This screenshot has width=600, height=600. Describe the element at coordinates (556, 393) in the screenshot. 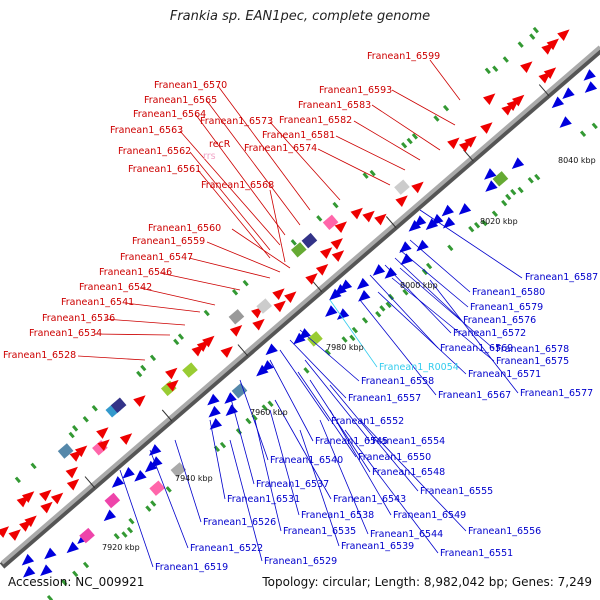

I see `gene-label: Franean1_6577` at that location.